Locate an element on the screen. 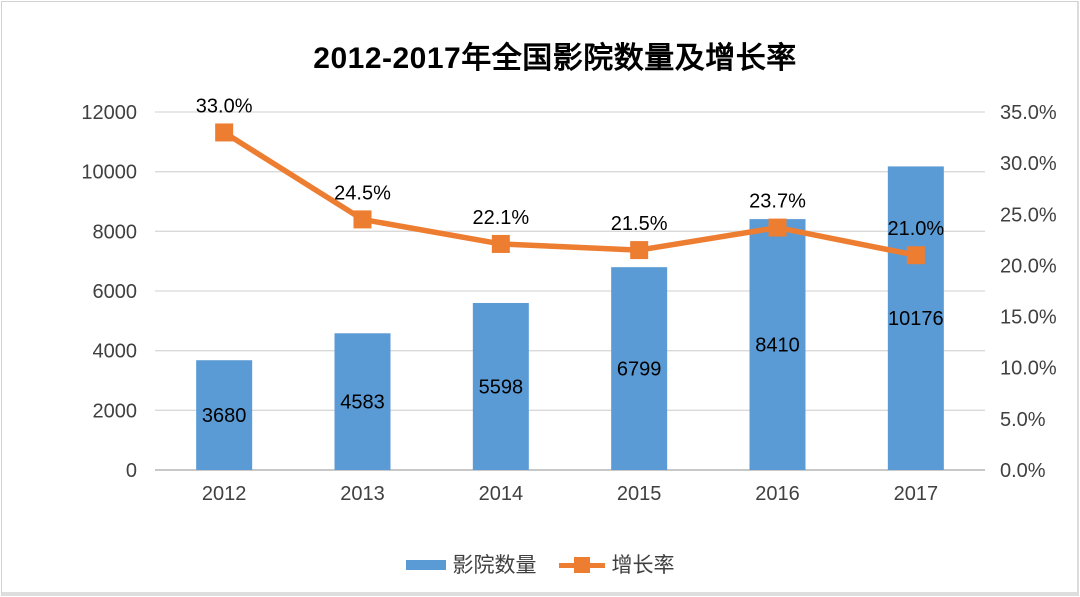  bar-2014 is located at coordinates (500, 386).